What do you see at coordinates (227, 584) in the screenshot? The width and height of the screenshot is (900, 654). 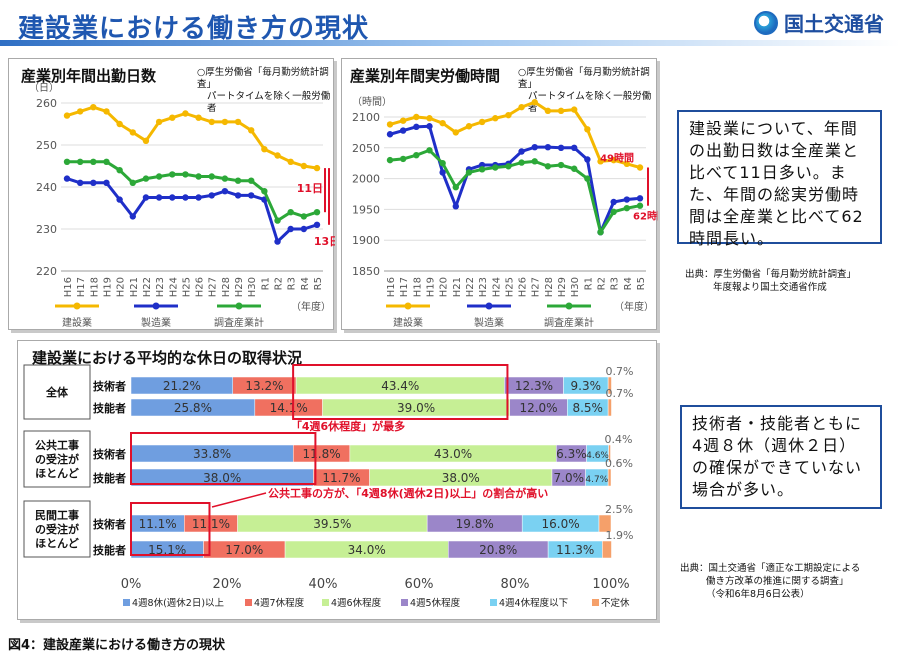 I see `x-tick-label: 20%` at bounding box center [227, 584].